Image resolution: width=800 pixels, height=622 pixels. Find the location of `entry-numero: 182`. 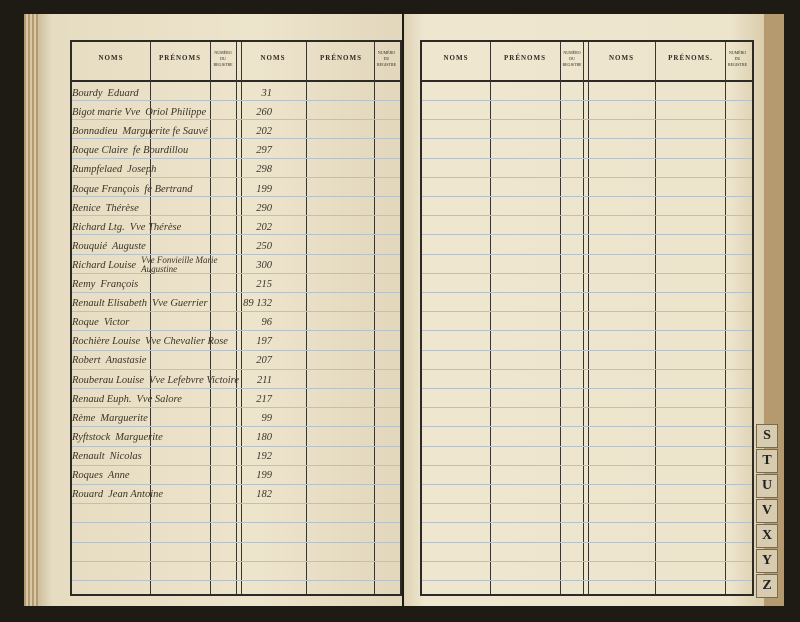

entry-numero: 182 is located at coordinates (264, 495).